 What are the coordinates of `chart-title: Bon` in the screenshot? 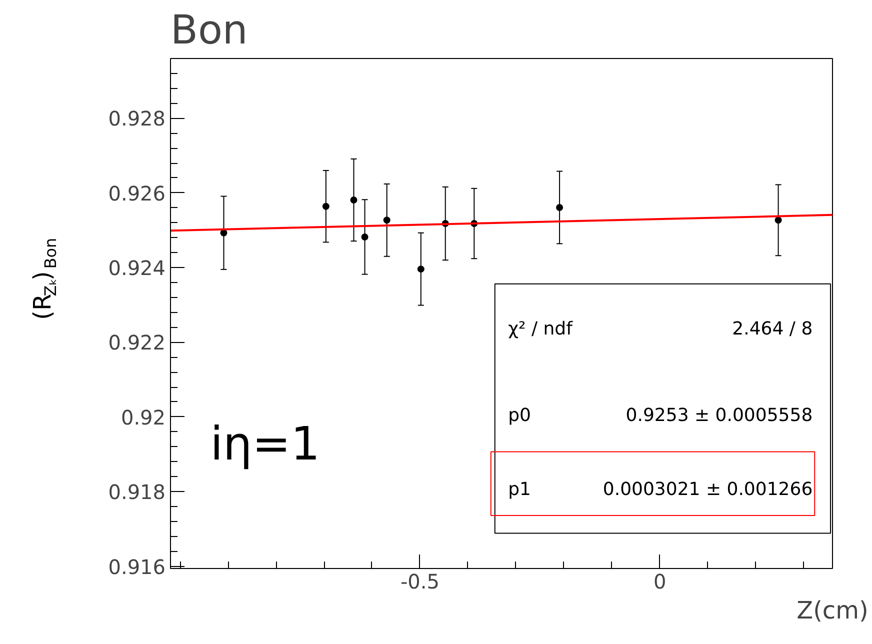 It's located at (209, 31).